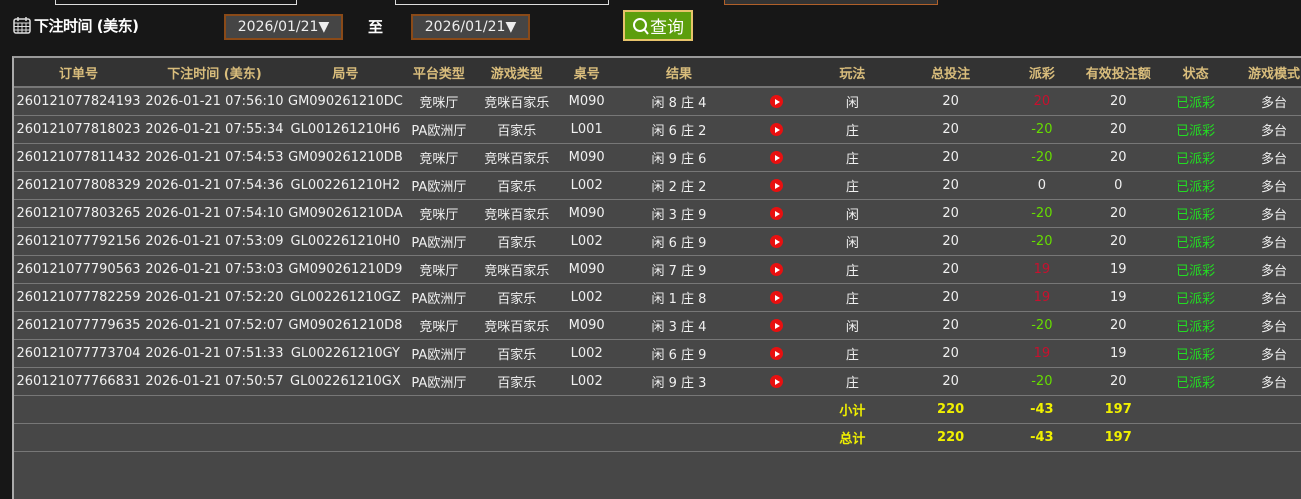 The width and height of the screenshot is (1301, 499). What do you see at coordinates (679, 325) in the screenshot?
I see `cell-result: 闲 3 庄 4` at bounding box center [679, 325].